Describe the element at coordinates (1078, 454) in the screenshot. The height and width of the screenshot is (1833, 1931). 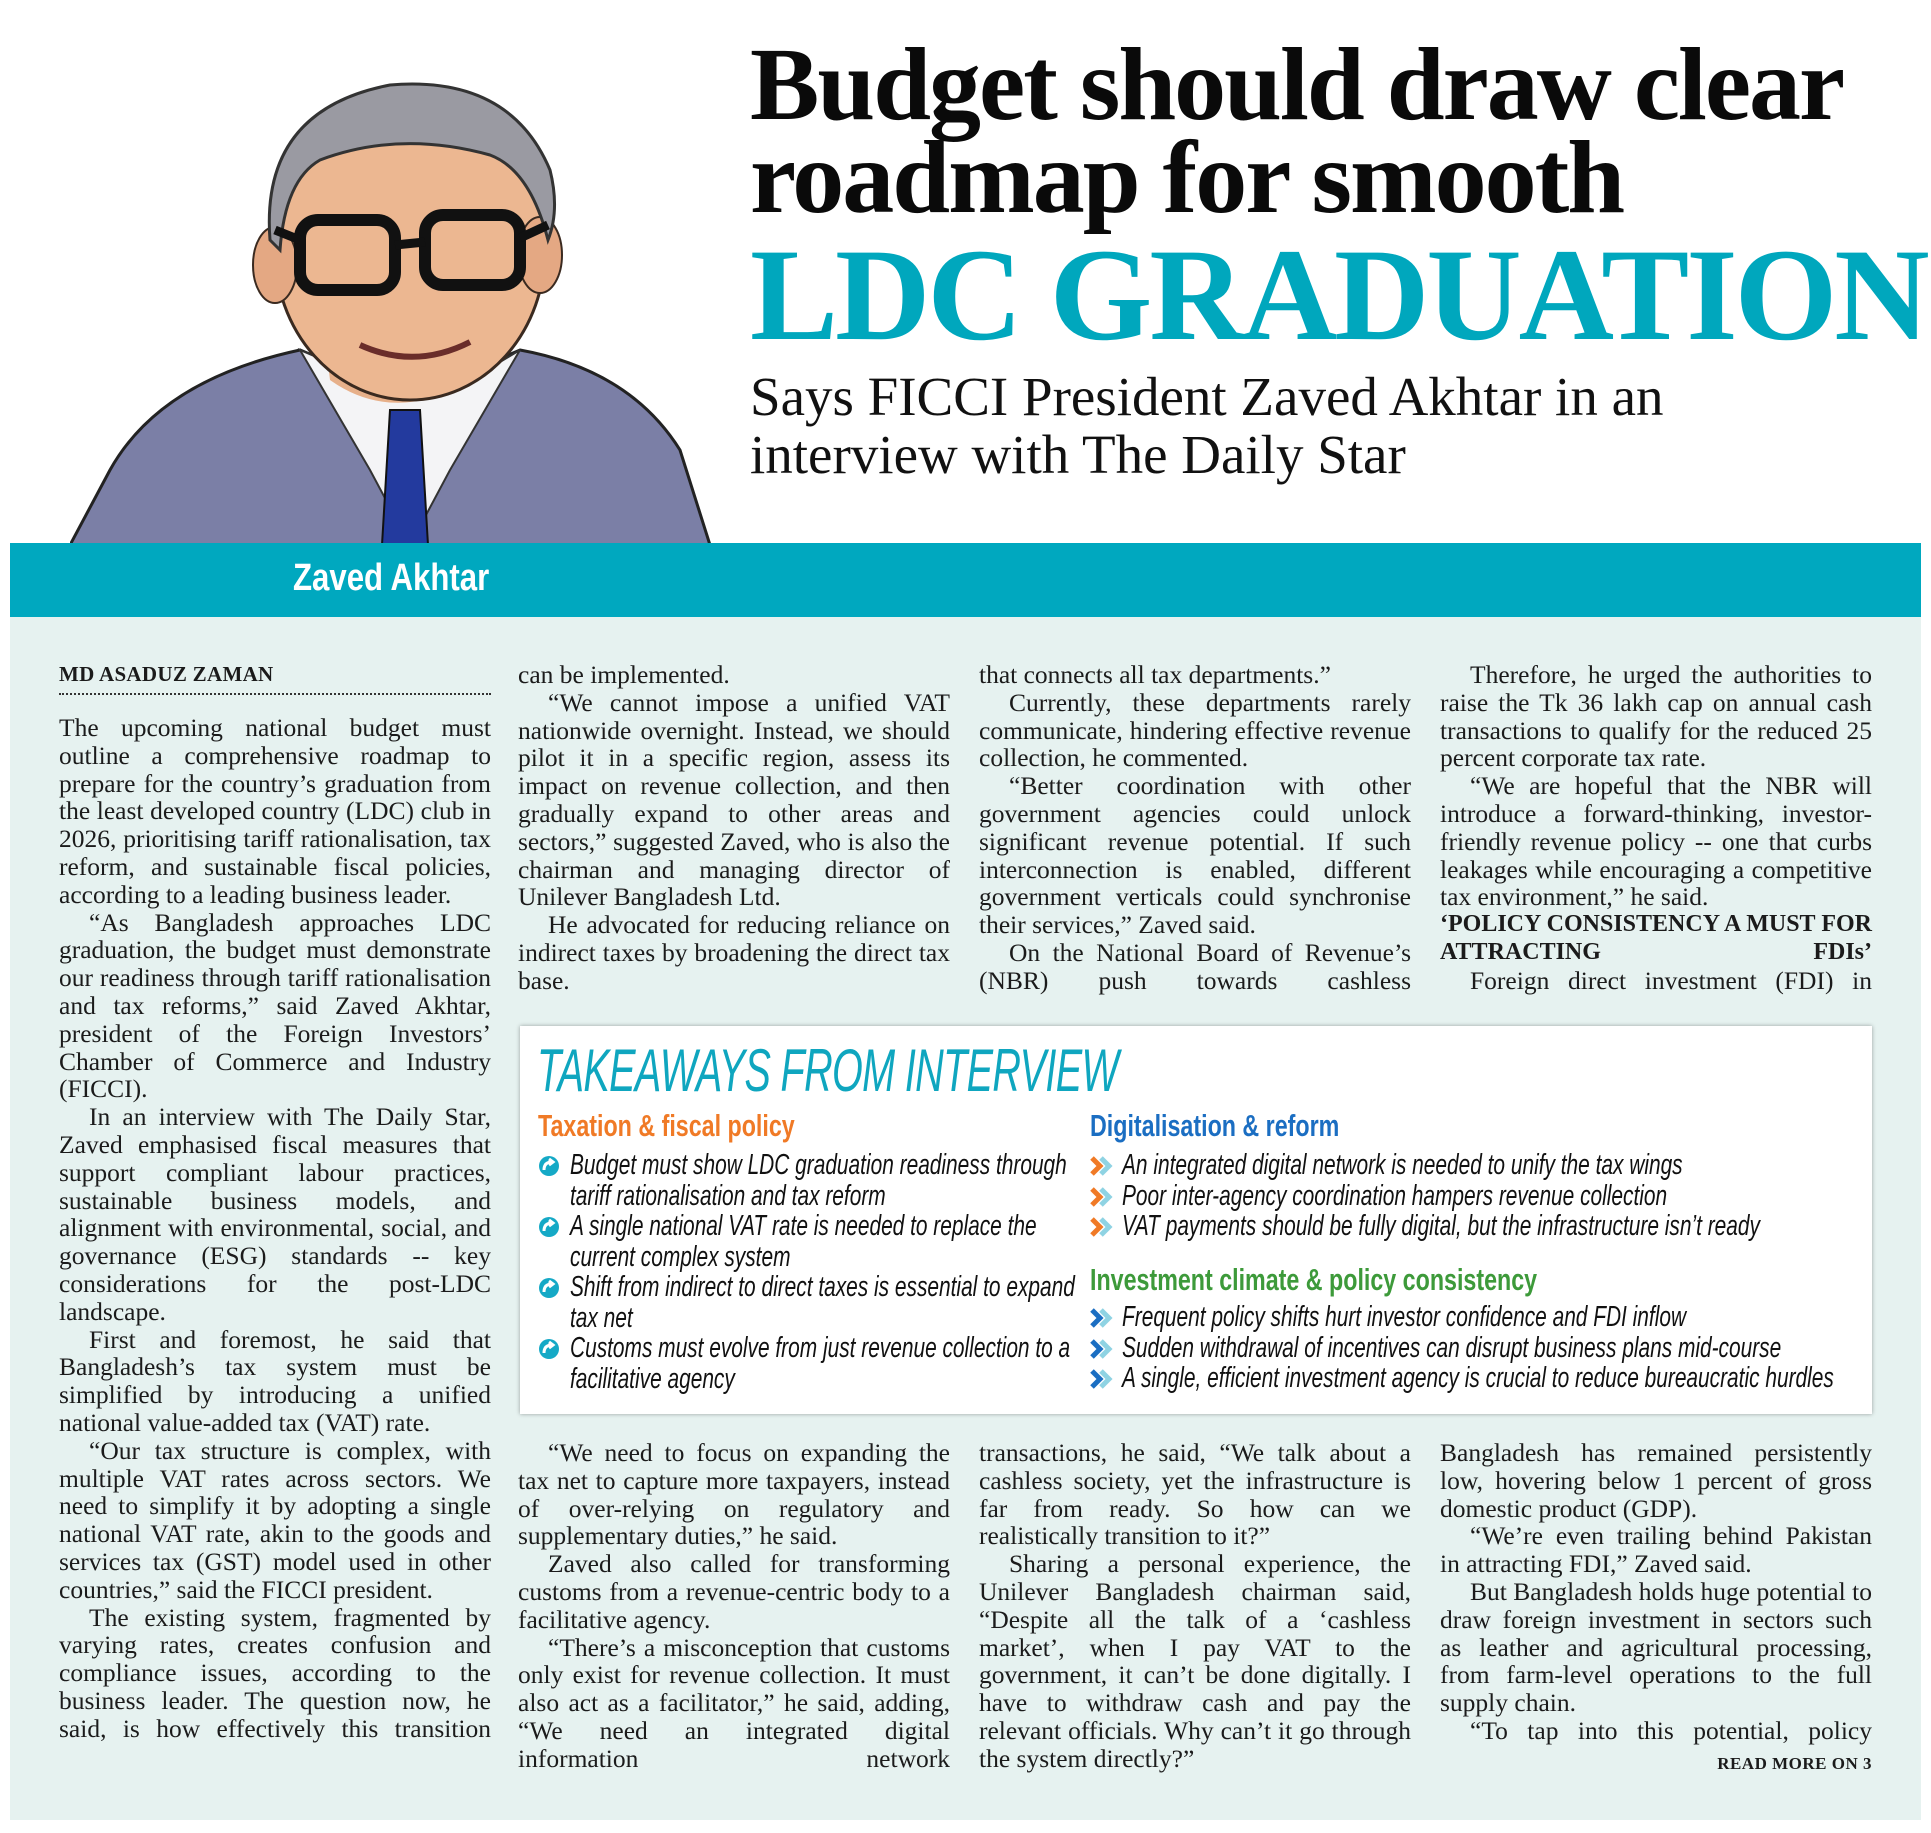
I see `subtitle-line-2: interview with The Daily Star` at that location.